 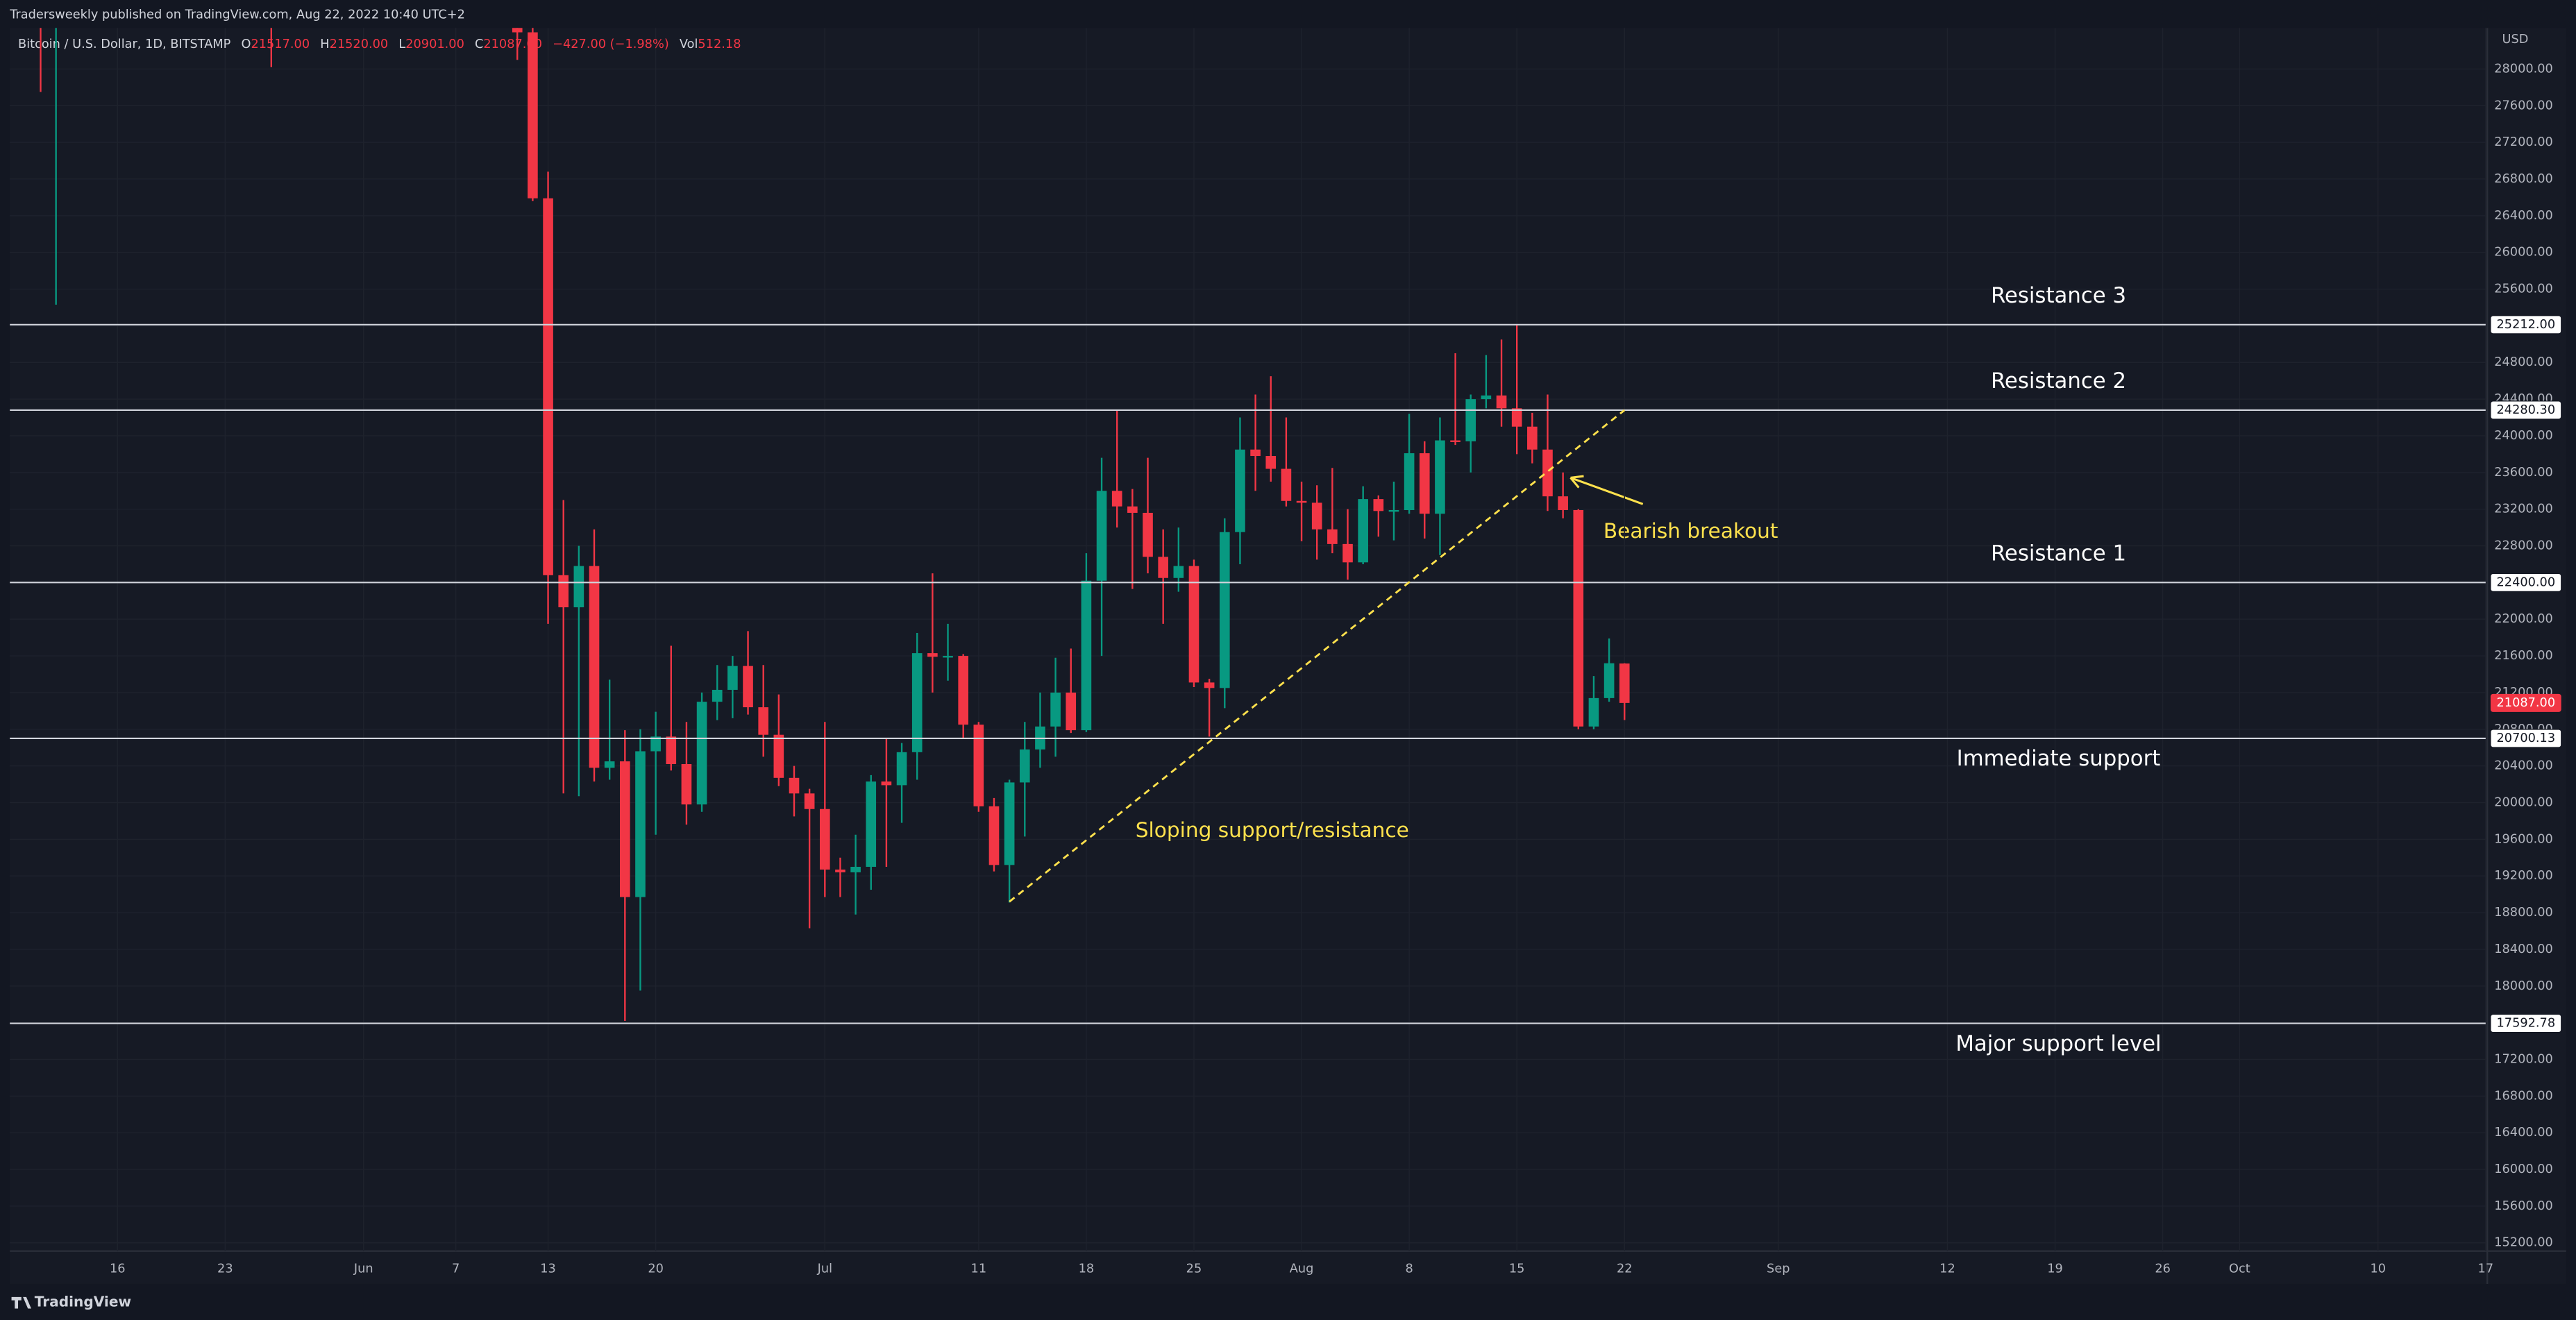 What do you see at coordinates (689, 44) in the screenshot?
I see `legend-key: Vol` at bounding box center [689, 44].